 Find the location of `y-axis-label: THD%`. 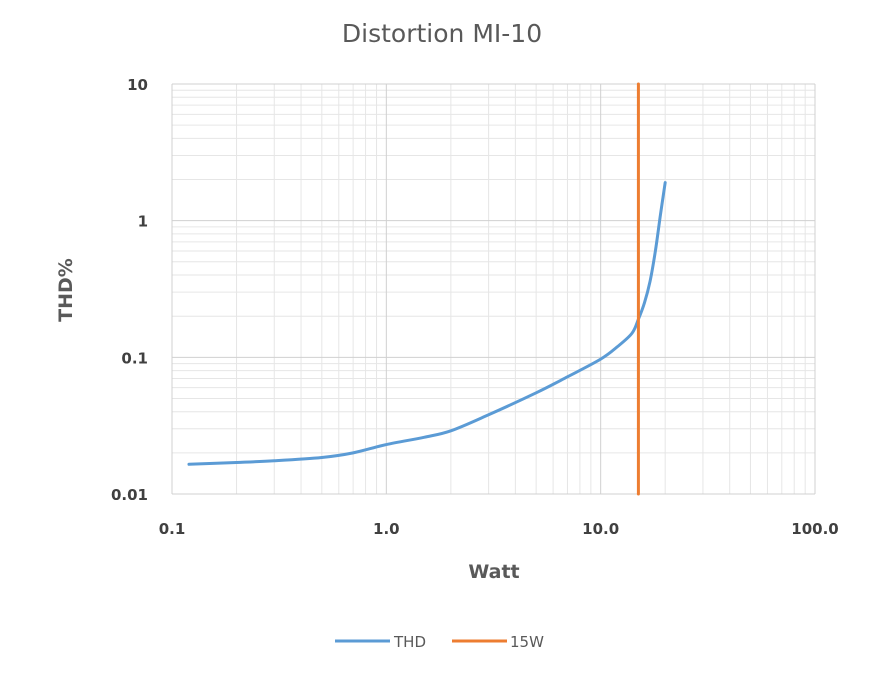

y-axis-label: THD% is located at coordinates (66, 290).